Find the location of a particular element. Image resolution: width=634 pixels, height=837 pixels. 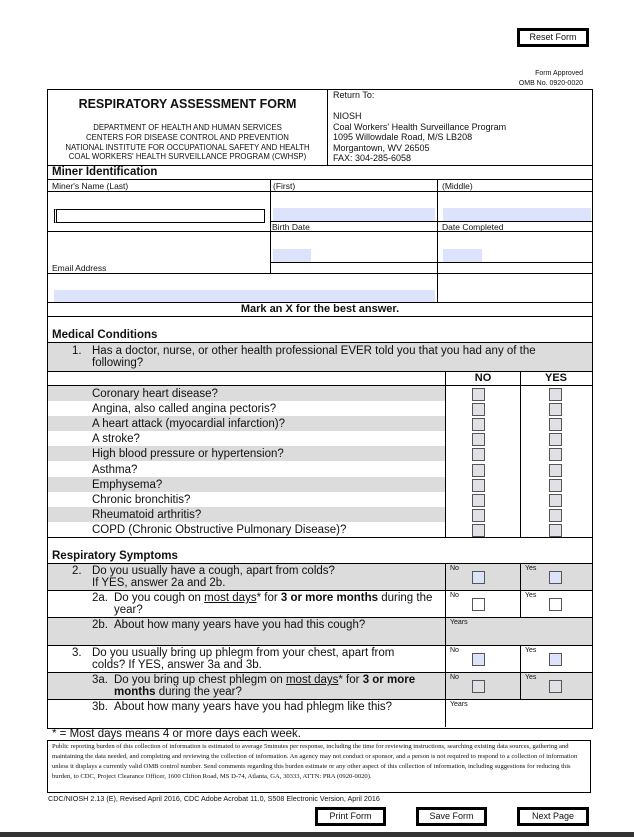

q3-yes-checkbox is located at coordinates (555, 659).